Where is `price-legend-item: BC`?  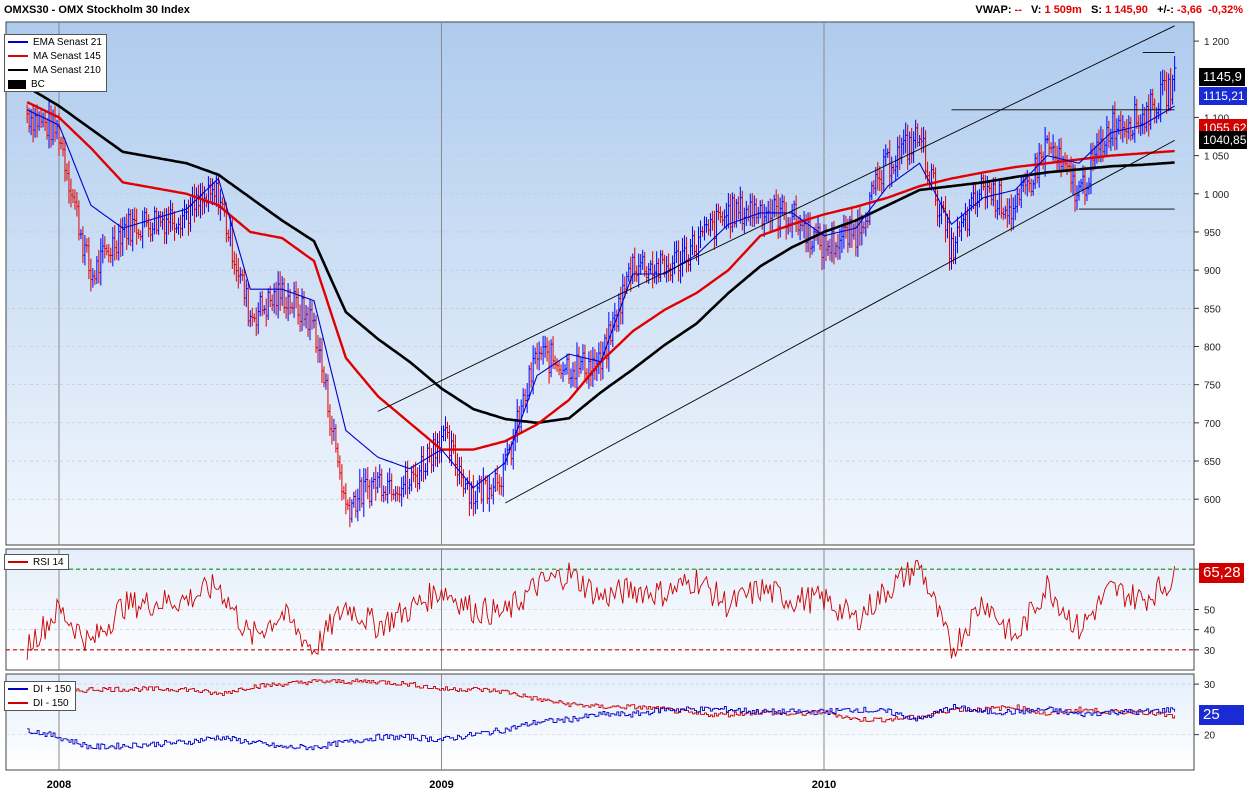 price-legend-item: BC is located at coordinates (55, 84).